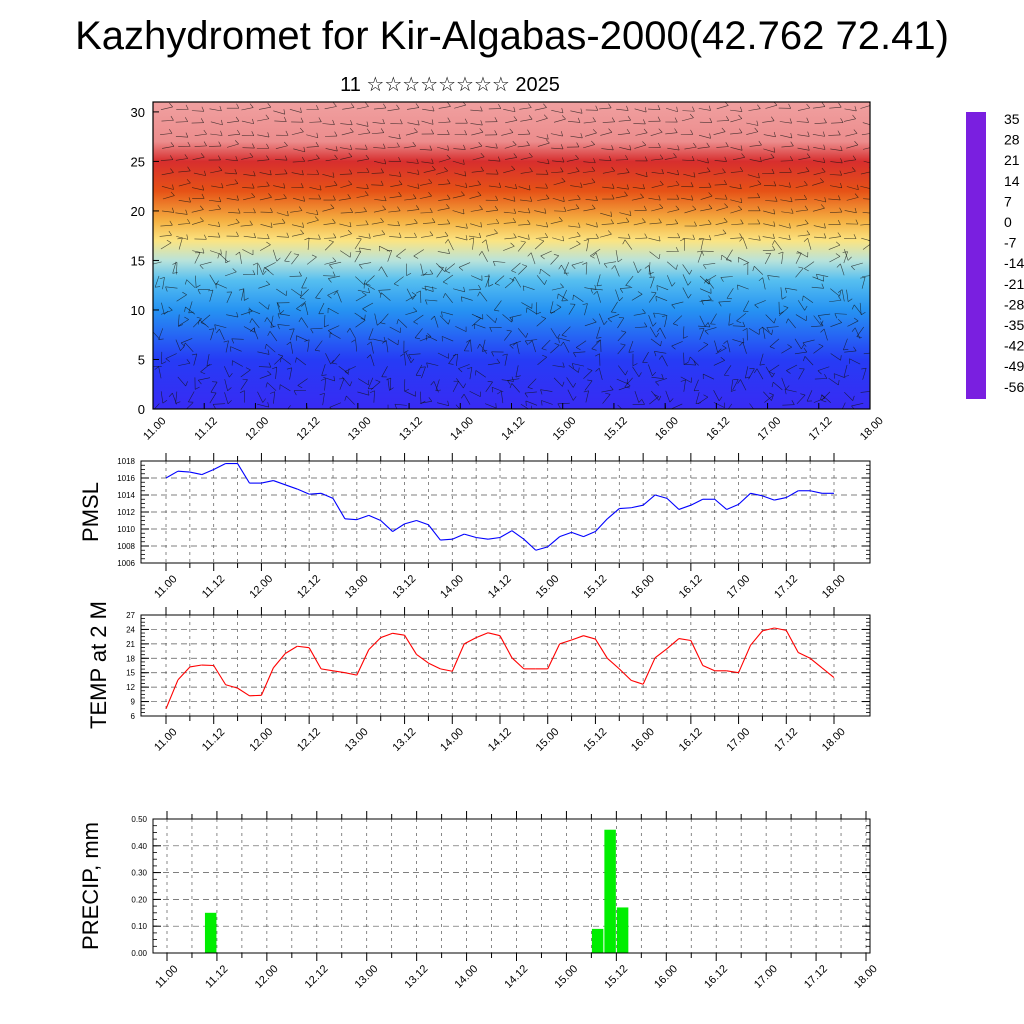  I want to click on colorbar-label: -28, so click(1014, 304).